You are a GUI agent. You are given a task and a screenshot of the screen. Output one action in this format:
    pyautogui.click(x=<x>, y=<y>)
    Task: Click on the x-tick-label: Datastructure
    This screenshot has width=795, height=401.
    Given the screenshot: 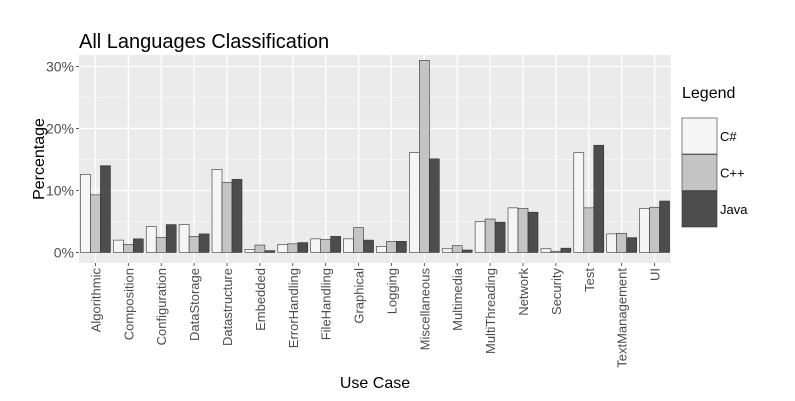 What is the action you would take?
    pyautogui.click(x=227, y=307)
    